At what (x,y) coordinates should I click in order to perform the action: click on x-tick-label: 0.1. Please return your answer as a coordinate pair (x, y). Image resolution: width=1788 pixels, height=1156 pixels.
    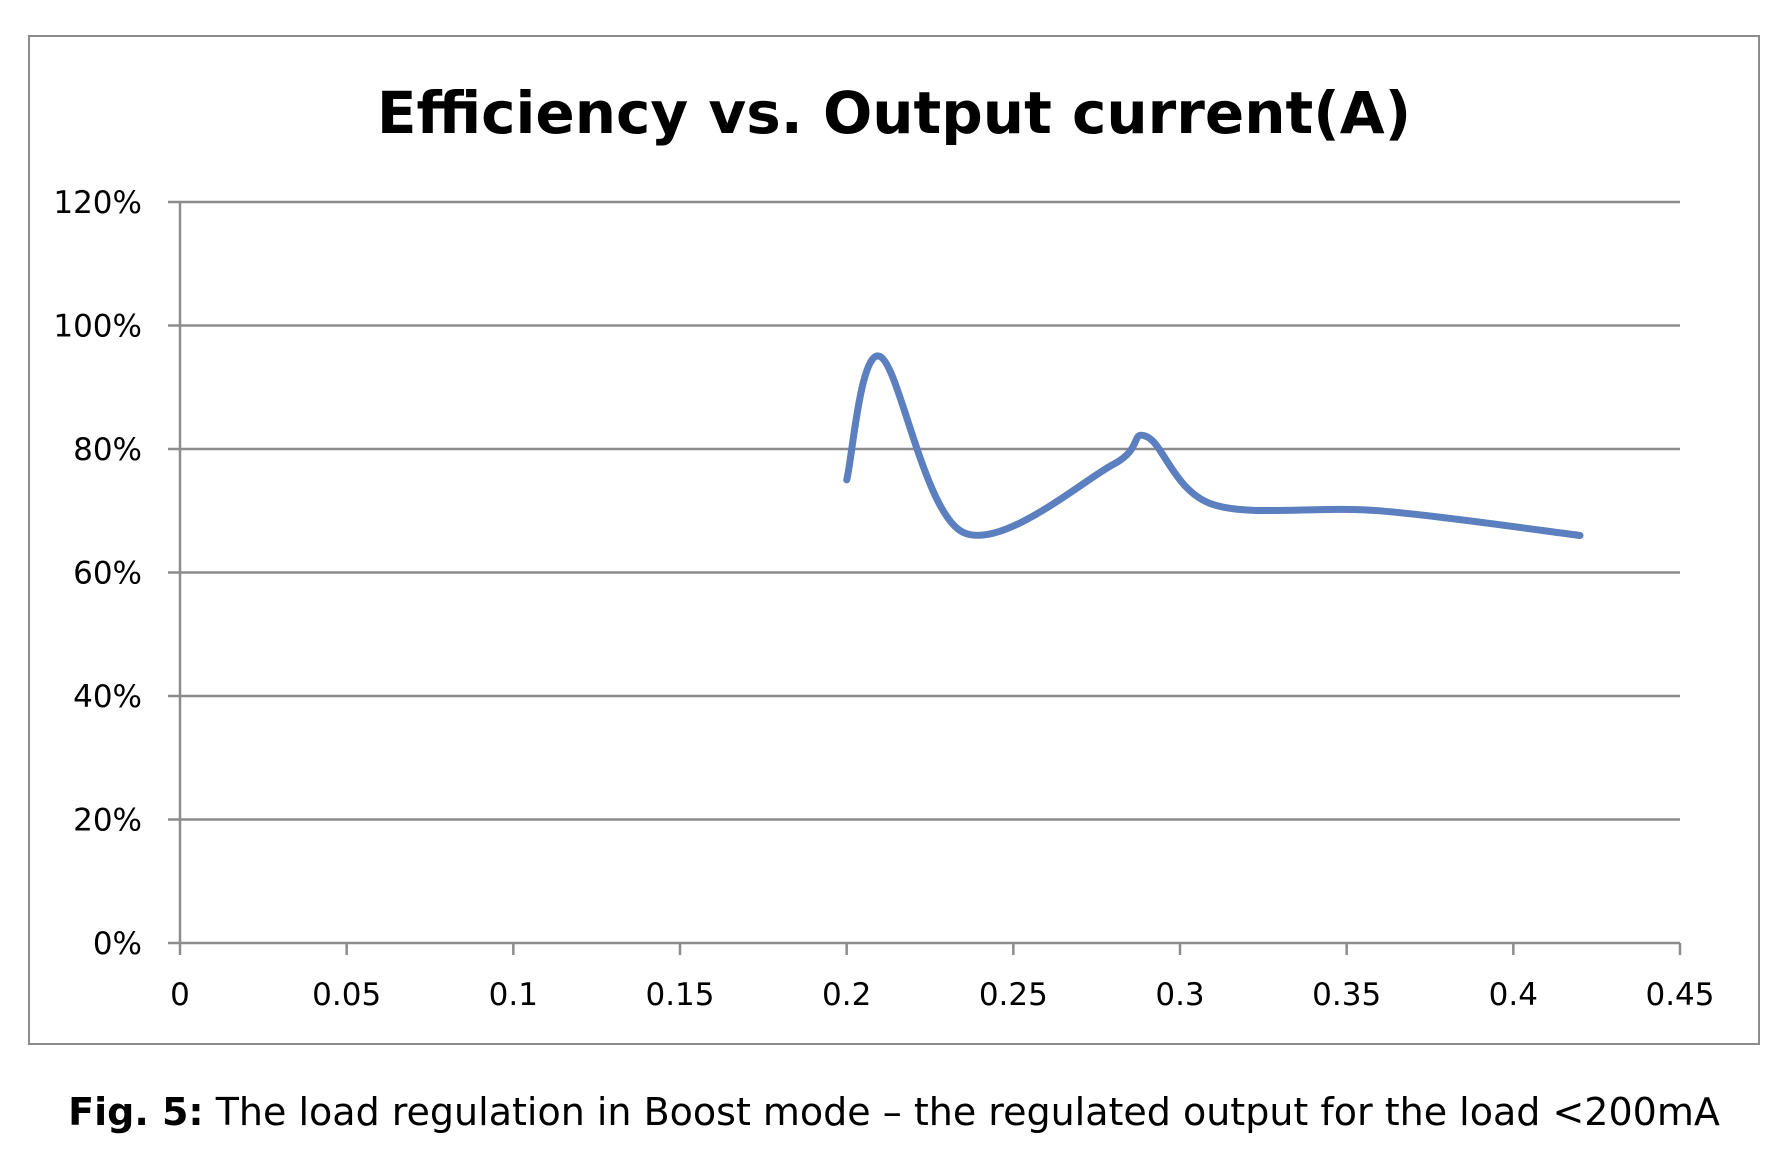
    Looking at the image, I should click on (513, 995).